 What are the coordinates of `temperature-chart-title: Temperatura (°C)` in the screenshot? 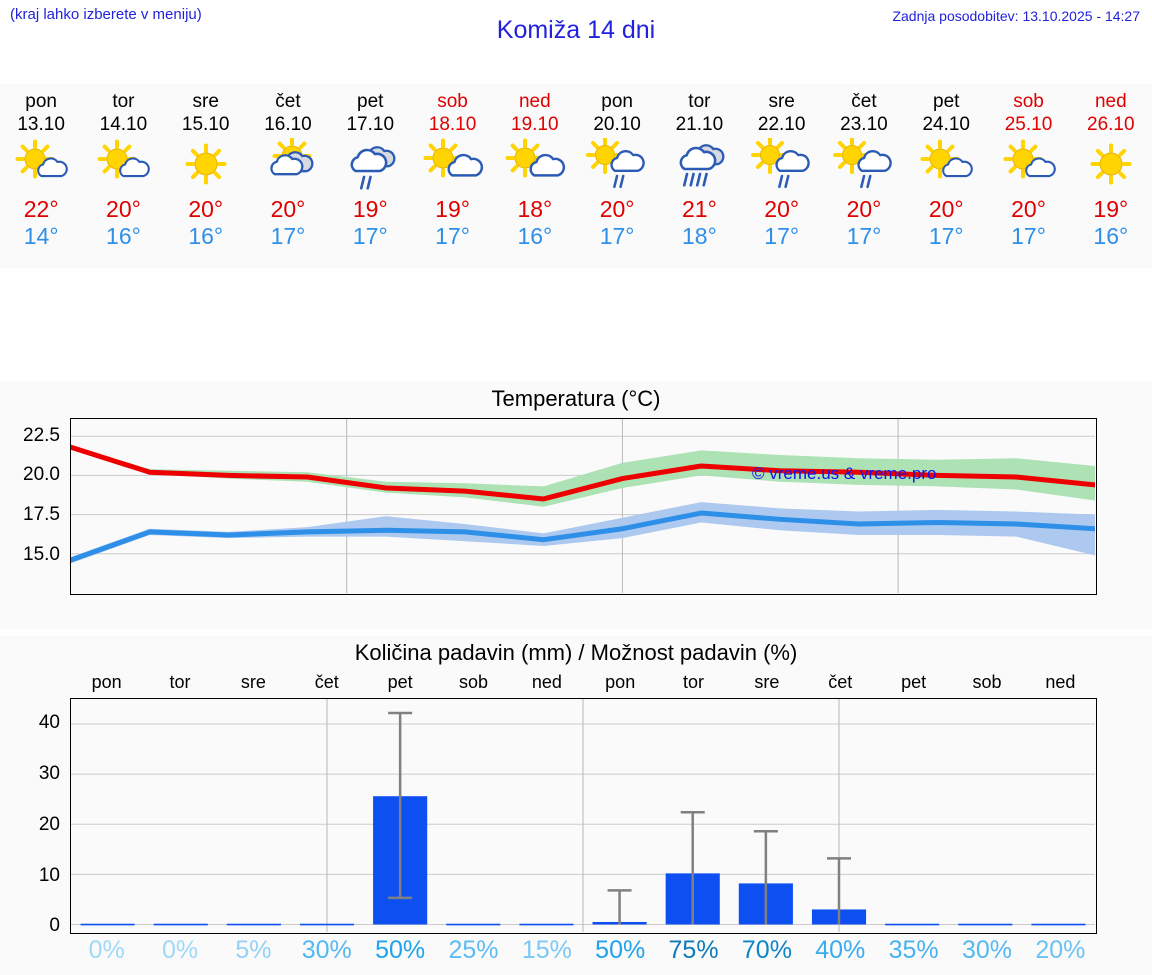 It's located at (576, 398).